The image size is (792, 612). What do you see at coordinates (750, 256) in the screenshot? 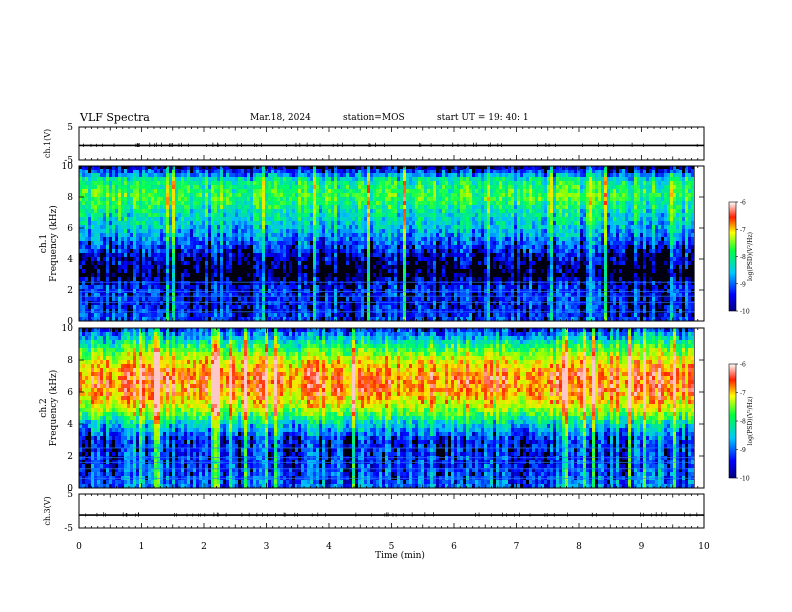
I see `ch1-spectrogram-colorbar-label: log(PSD)(V²/Hz)` at bounding box center [750, 256].